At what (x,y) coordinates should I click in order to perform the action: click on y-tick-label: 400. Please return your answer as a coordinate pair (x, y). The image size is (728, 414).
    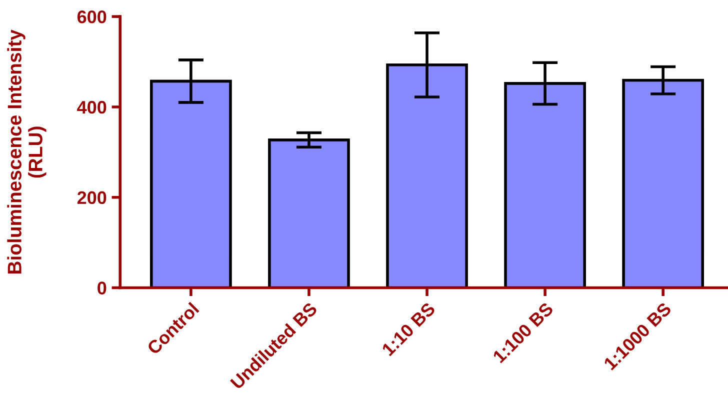
    Looking at the image, I should click on (91, 107).